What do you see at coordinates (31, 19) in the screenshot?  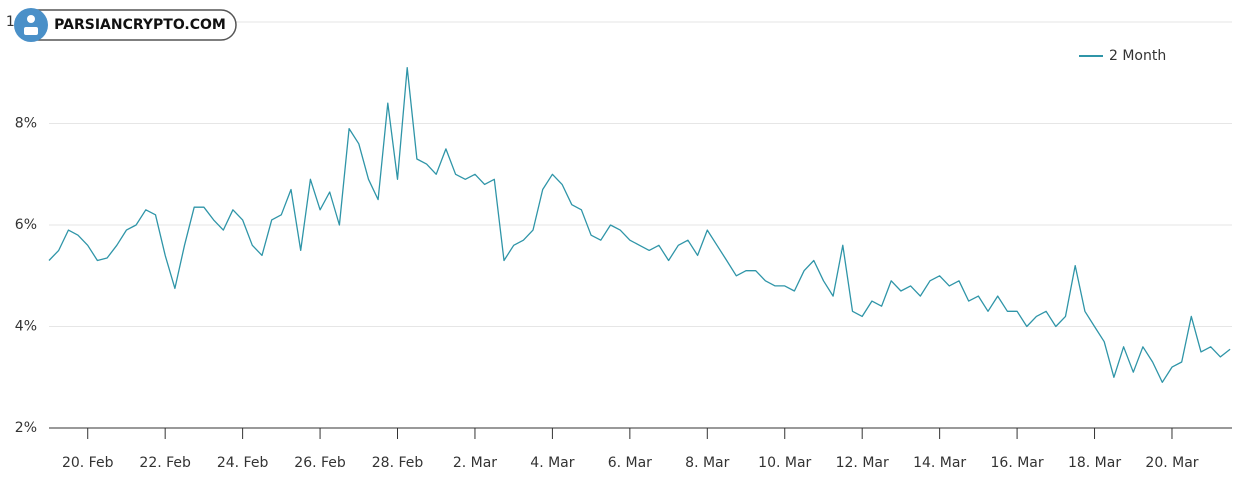 I see `watermark-icon-dot` at bounding box center [31, 19].